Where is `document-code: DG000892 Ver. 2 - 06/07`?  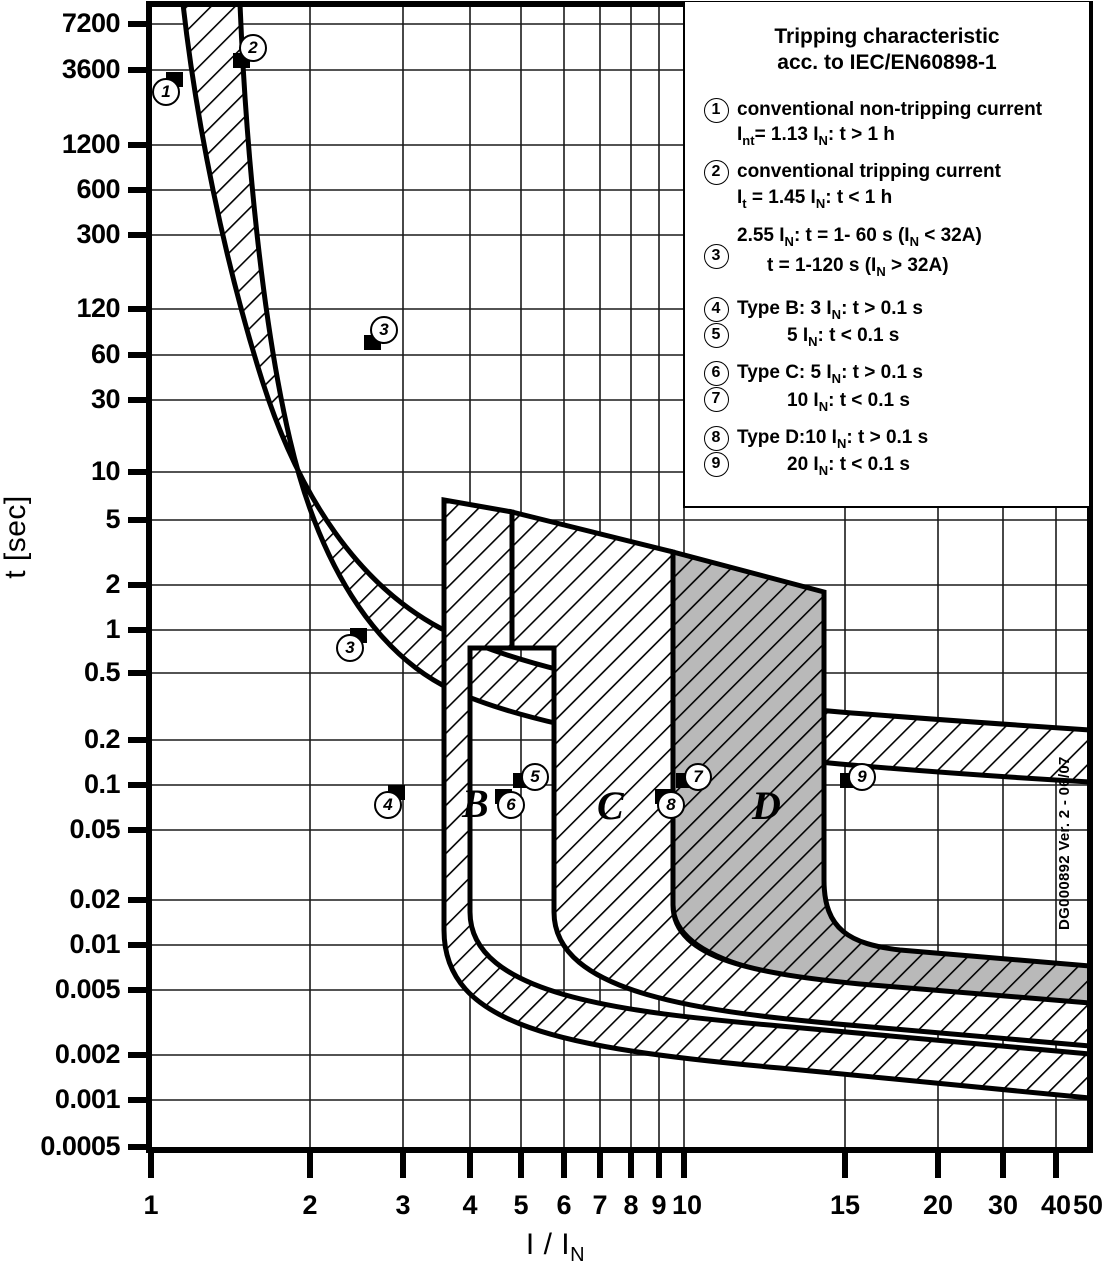
document-code: DG000892 Ver. 2 - 06/07 is located at coordinates (1064, 843).